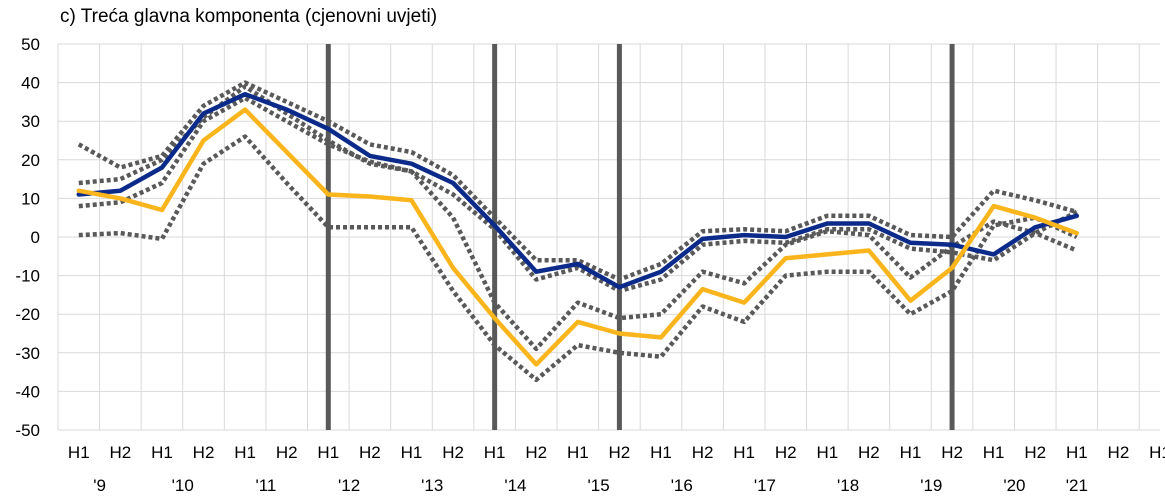 This screenshot has height=498, width=1165. What do you see at coordinates (349, 485) in the screenshot?
I see `x-tick-year: '12` at bounding box center [349, 485].